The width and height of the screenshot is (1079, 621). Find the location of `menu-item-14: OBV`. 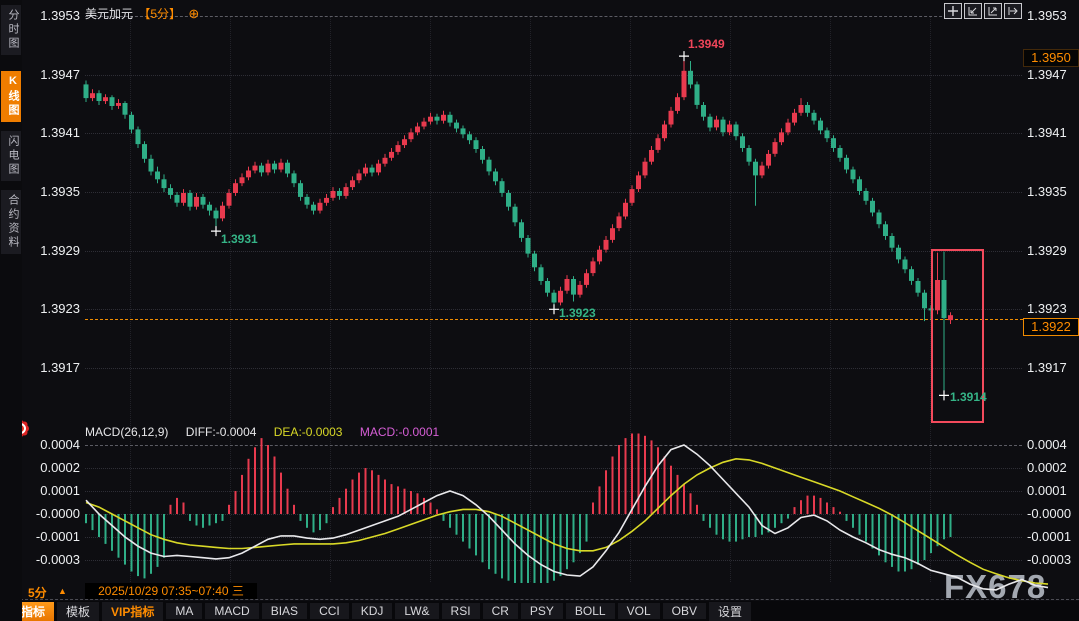

menu-item-14: OBV is located at coordinates (684, 611).